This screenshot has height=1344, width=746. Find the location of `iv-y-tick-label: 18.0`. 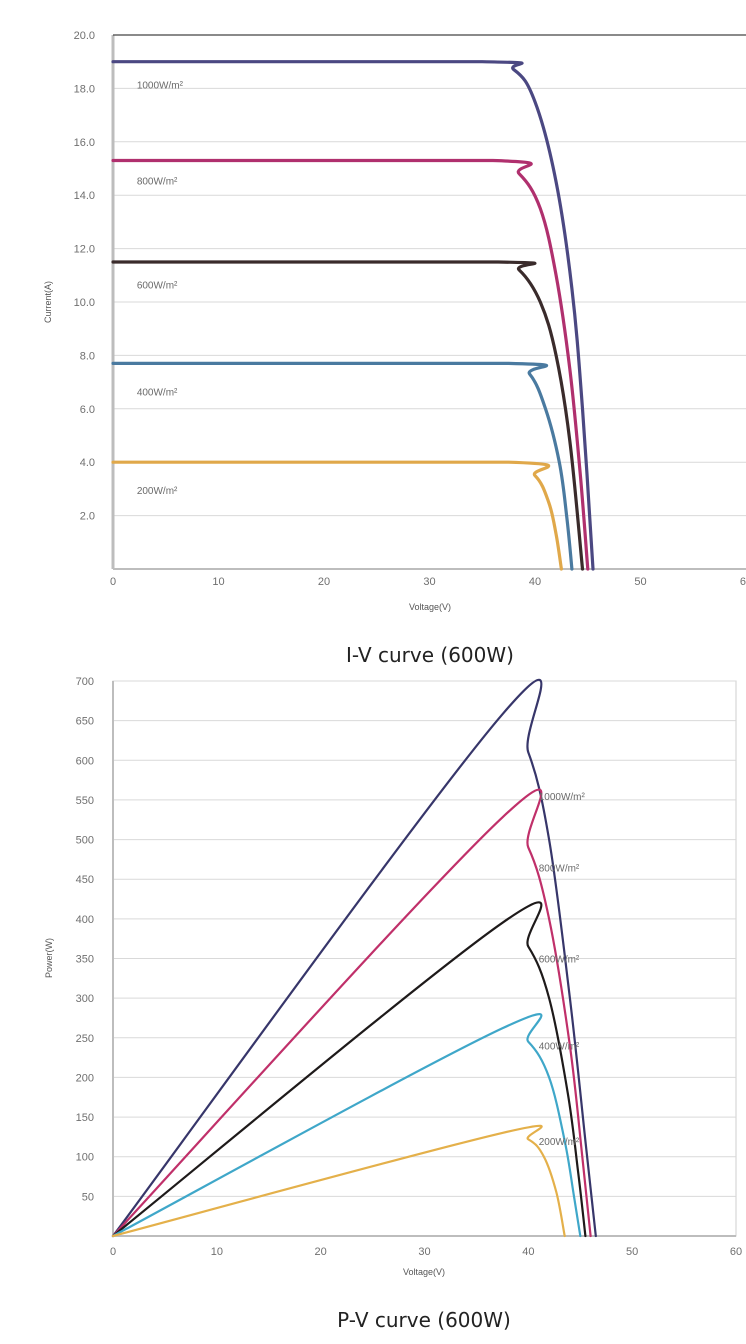

iv-y-tick-label: 18.0 is located at coordinates (84, 89).